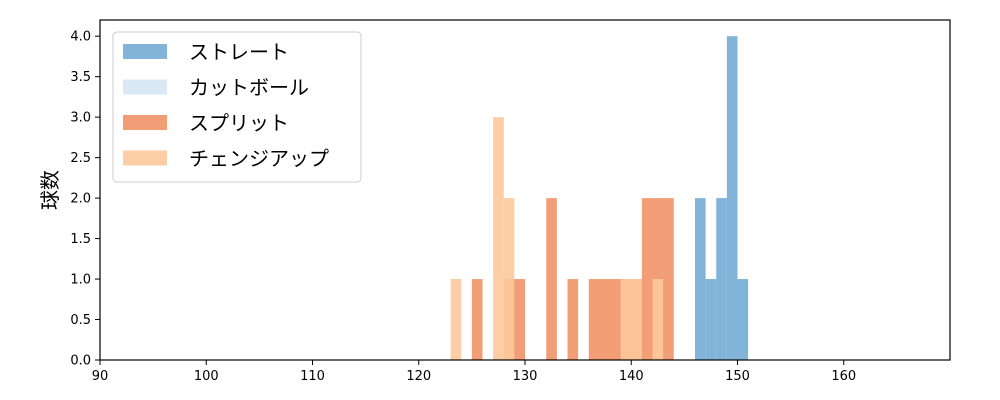 The height and width of the screenshot is (400, 1000). I want to click on y-tick-label: 2.5, so click(80, 158).